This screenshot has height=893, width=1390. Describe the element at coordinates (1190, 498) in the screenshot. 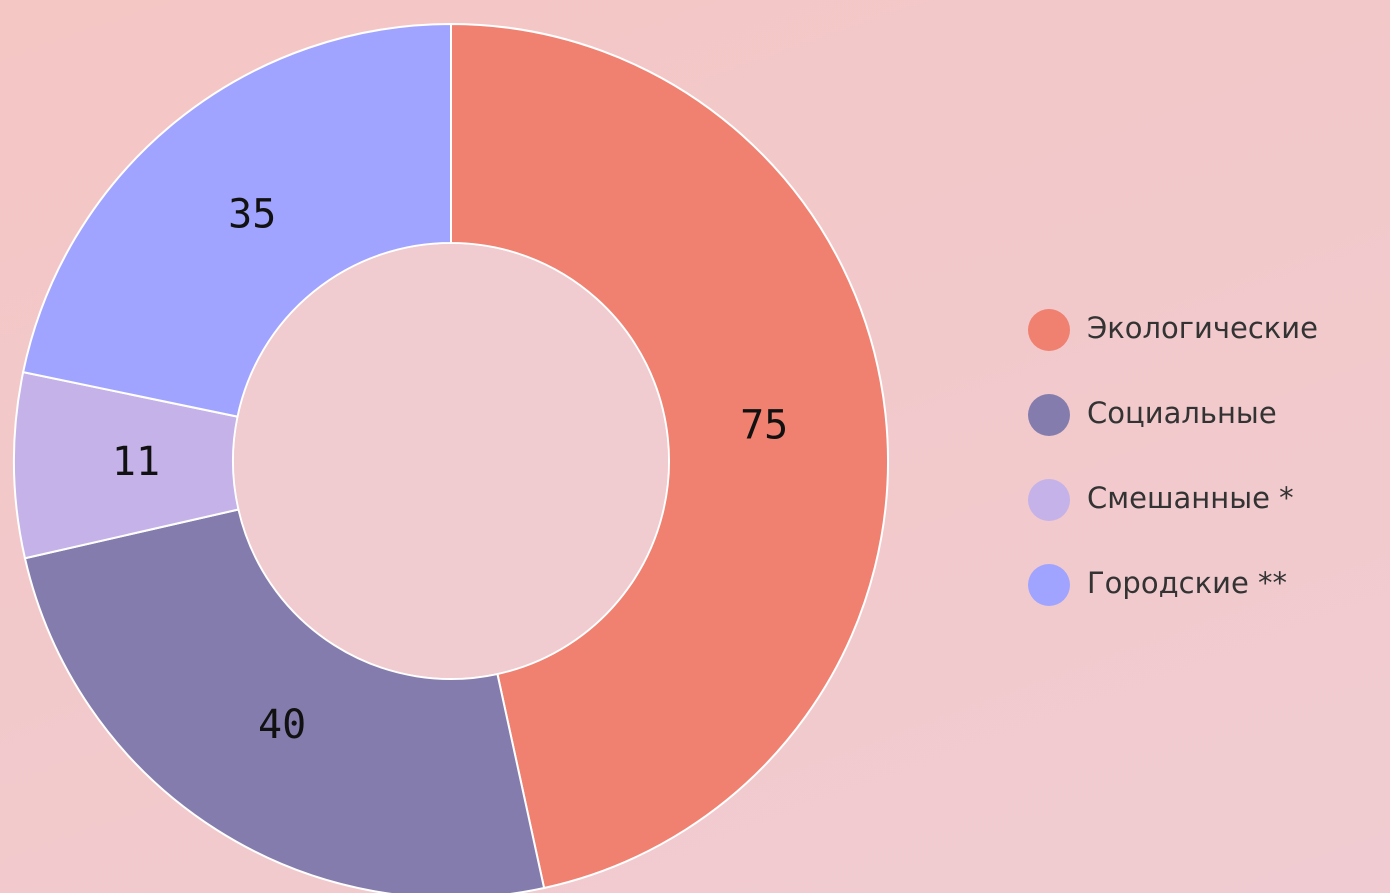

I see `legend-label: Смешанные *` at that location.